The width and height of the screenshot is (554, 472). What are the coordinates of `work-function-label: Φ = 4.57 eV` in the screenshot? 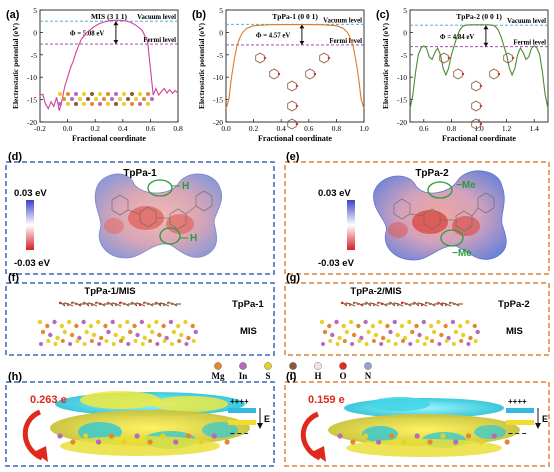 It's located at (273, 36).